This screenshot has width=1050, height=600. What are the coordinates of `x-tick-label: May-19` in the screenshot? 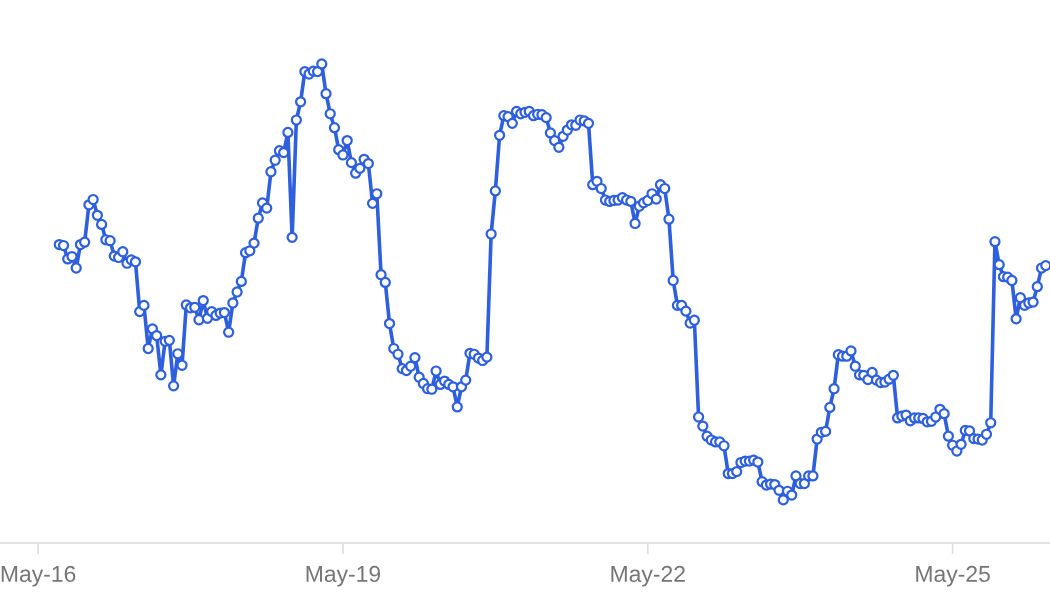 It's located at (343, 576).